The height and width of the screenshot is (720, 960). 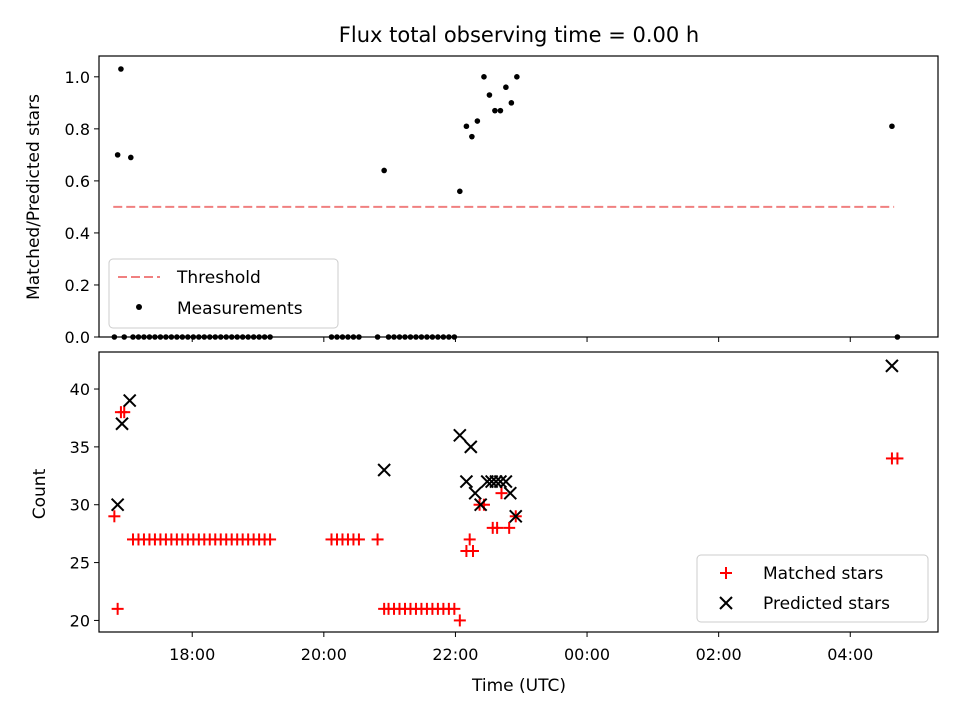 What do you see at coordinates (80, 620) in the screenshot?
I see `bottom-y-tick-label: 20` at bounding box center [80, 620].